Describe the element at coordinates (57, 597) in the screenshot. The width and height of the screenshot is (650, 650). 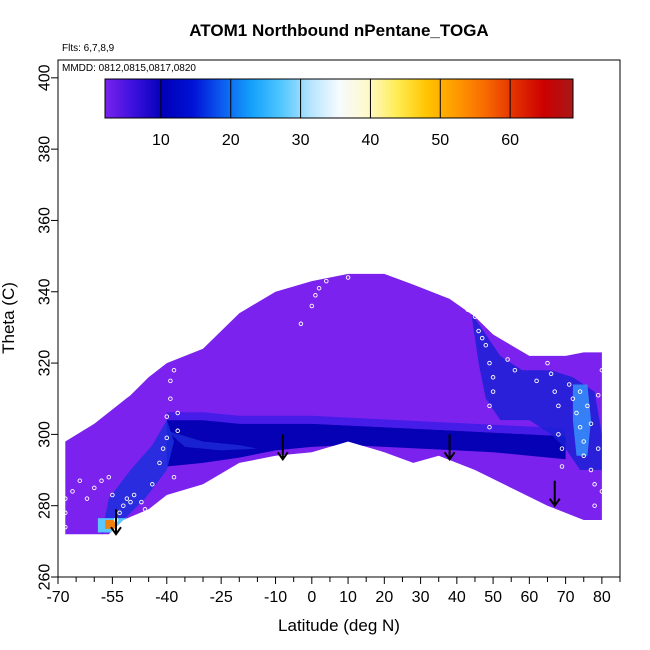
I see `x-tick-label: -70` at that location.